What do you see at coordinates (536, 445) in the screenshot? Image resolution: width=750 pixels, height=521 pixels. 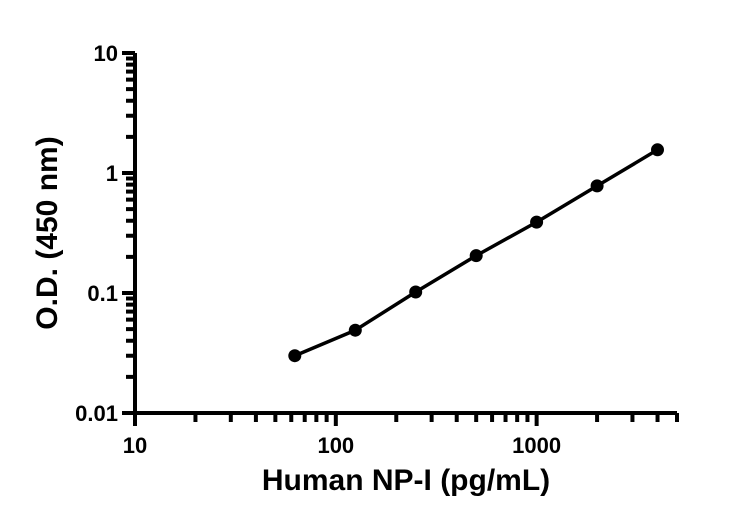 I see `x-tick-label: 1000` at bounding box center [536, 445].